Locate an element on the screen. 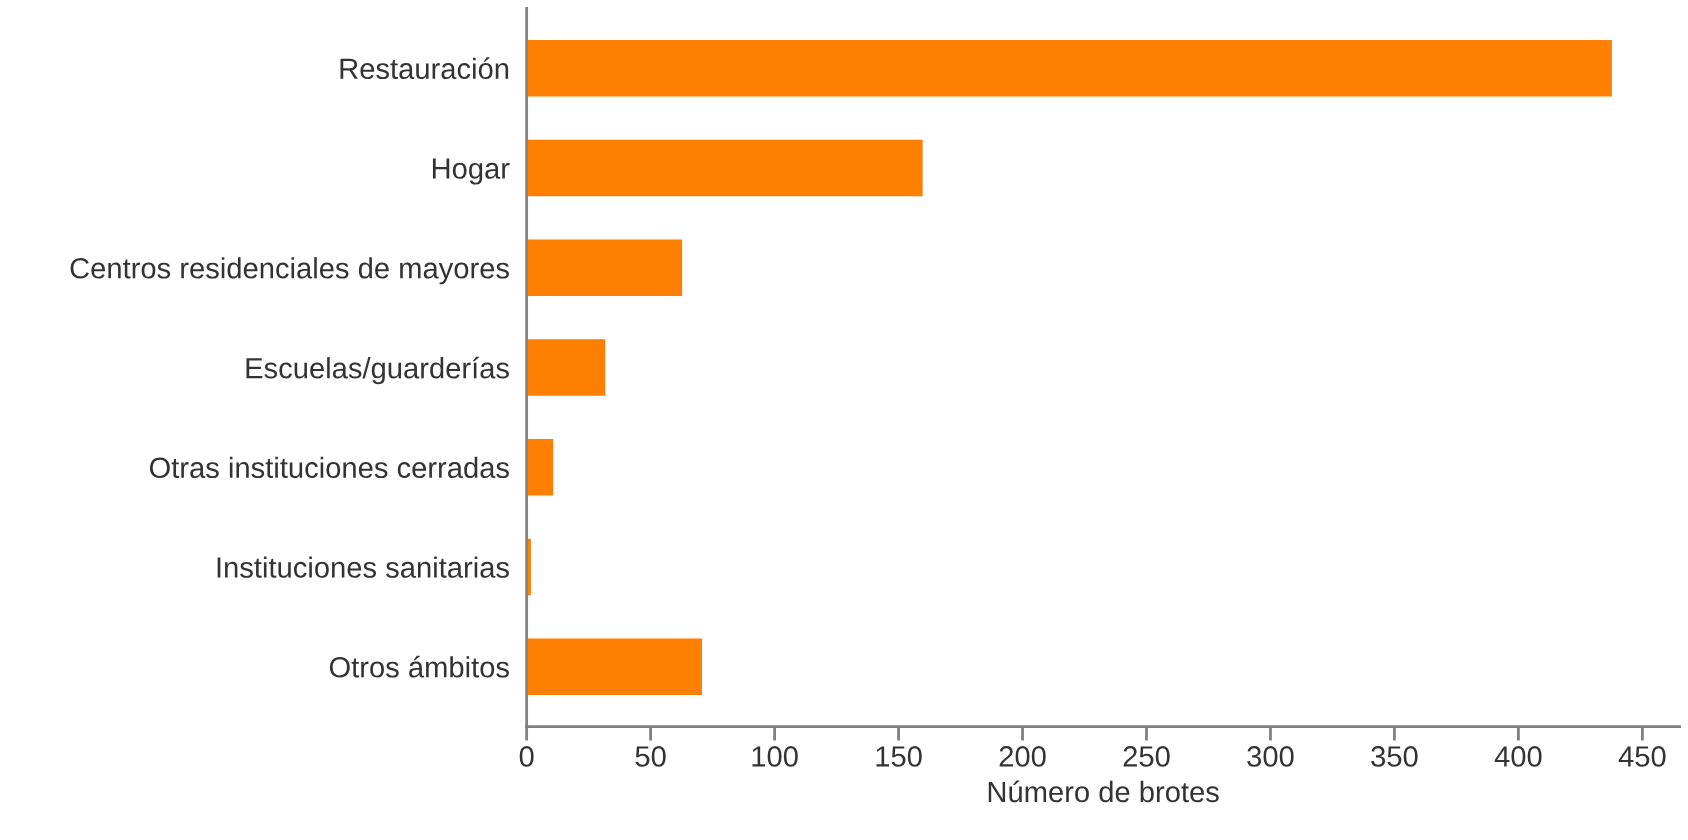 This screenshot has height=840, width=1688. x-tick-label: 50 is located at coordinates (650, 756).